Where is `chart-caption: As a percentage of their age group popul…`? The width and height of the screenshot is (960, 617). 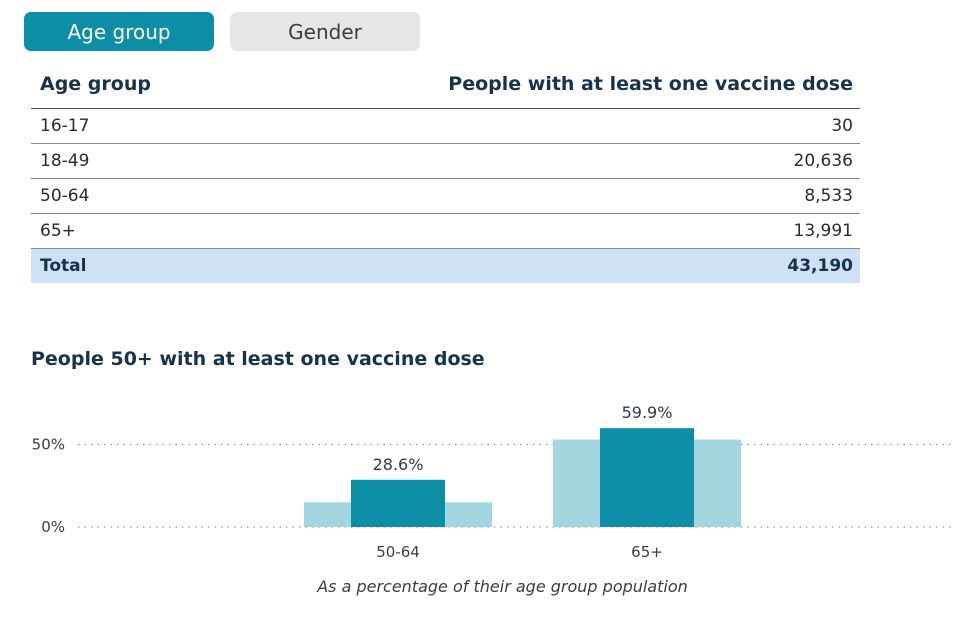 chart-caption: As a percentage of their age group popul… is located at coordinates (502, 586).